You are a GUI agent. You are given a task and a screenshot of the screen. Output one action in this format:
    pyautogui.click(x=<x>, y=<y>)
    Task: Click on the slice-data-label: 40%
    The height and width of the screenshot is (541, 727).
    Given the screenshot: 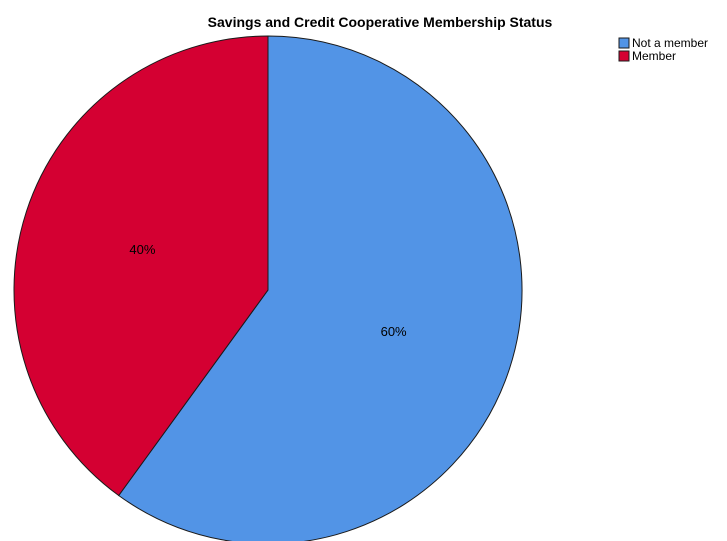 What is the action you would take?
    pyautogui.click(x=142, y=249)
    